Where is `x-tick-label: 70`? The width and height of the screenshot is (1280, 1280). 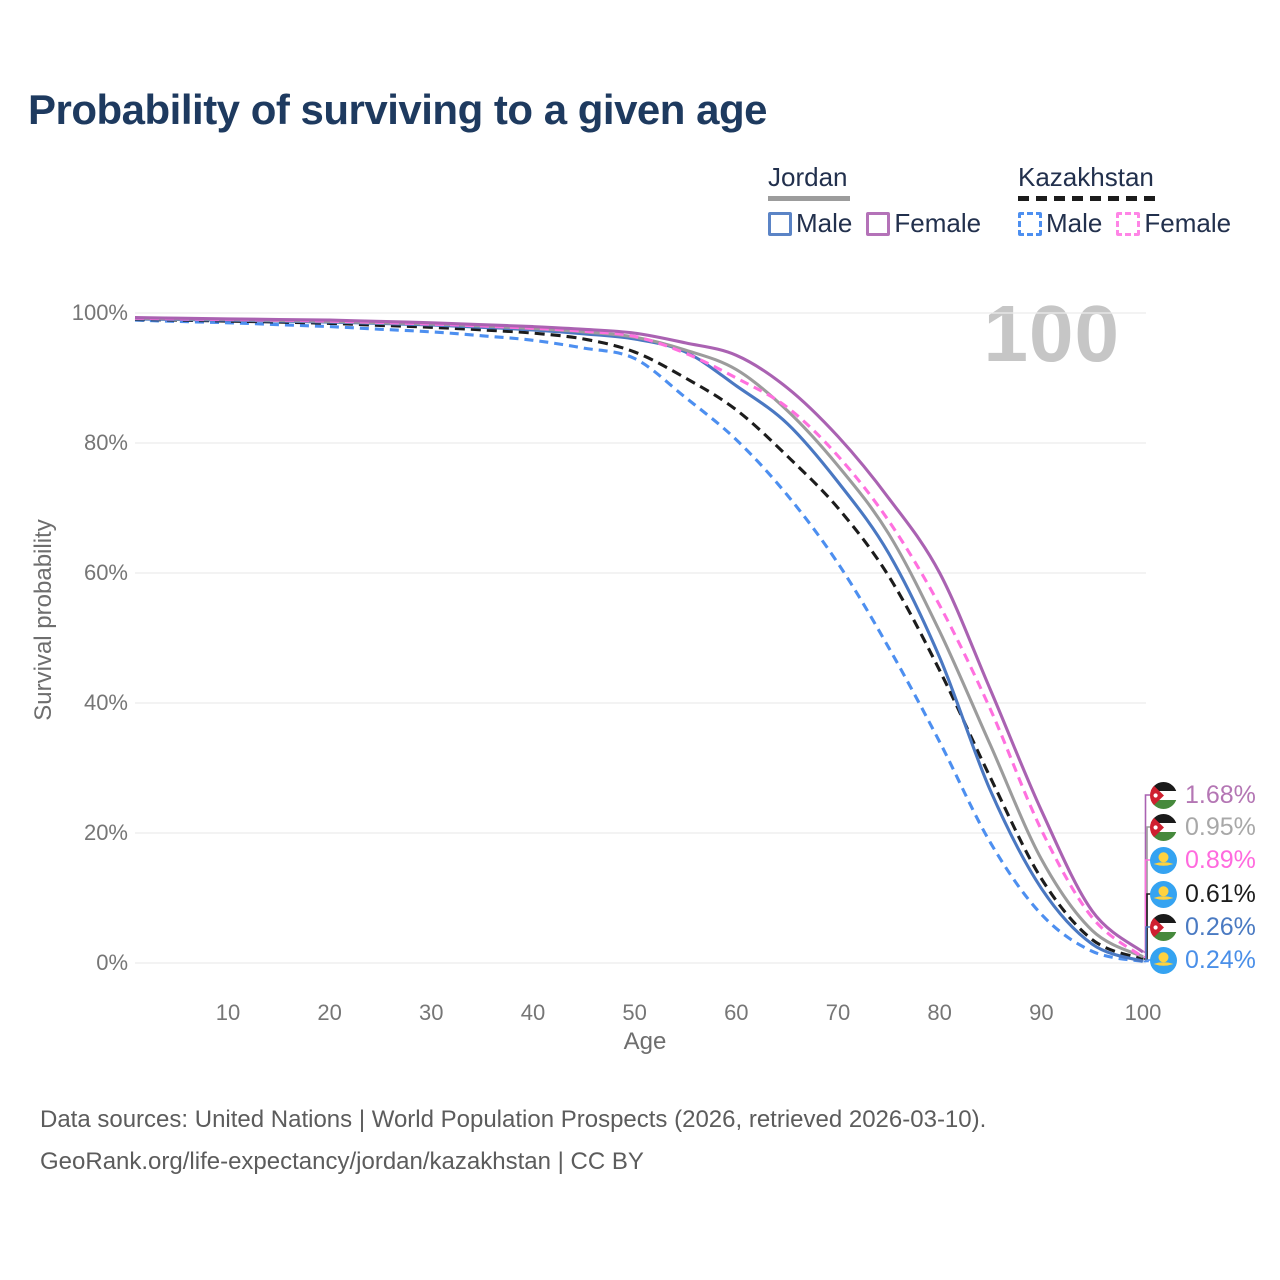 x-tick-label: 70 is located at coordinates (838, 1012).